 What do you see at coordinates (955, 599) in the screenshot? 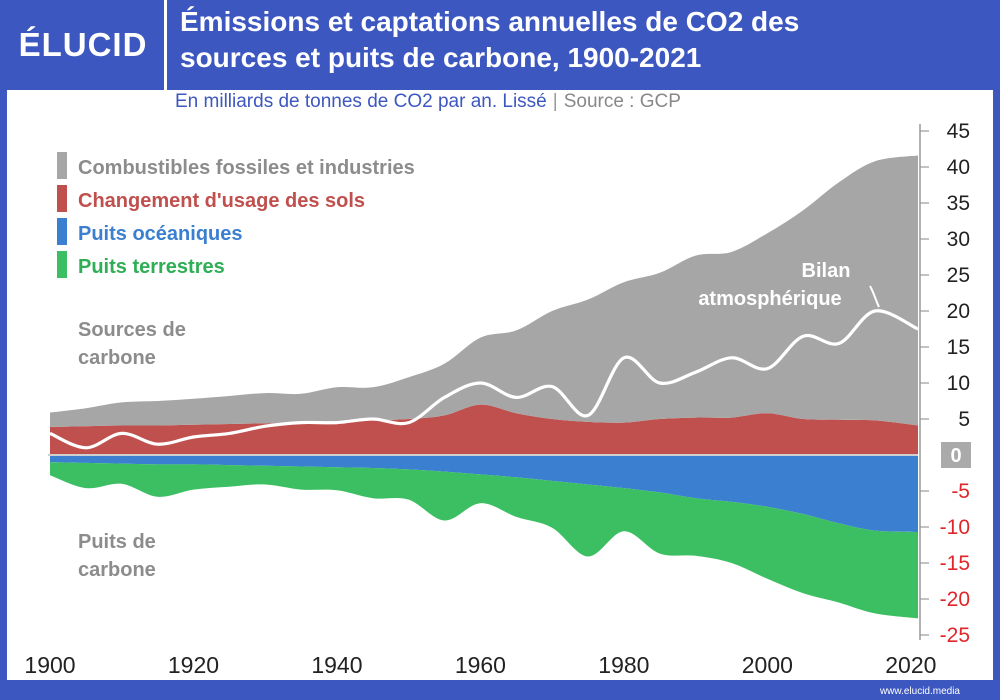
I see `y-tick-label: -20` at bounding box center [955, 599].